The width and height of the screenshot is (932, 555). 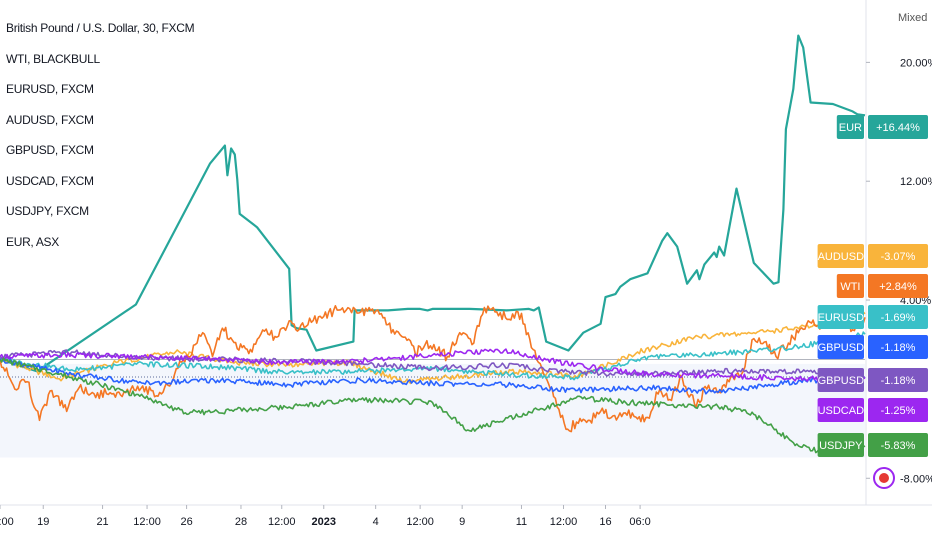 I want to click on series-name-tag-text: USDJPY, so click(x=841, y=446).